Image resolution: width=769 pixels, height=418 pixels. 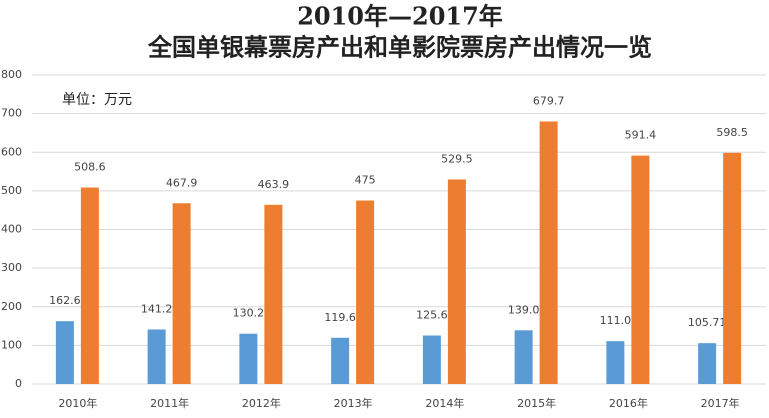 I want to click on y-tick-label: 300, so click(x=11, y=267).